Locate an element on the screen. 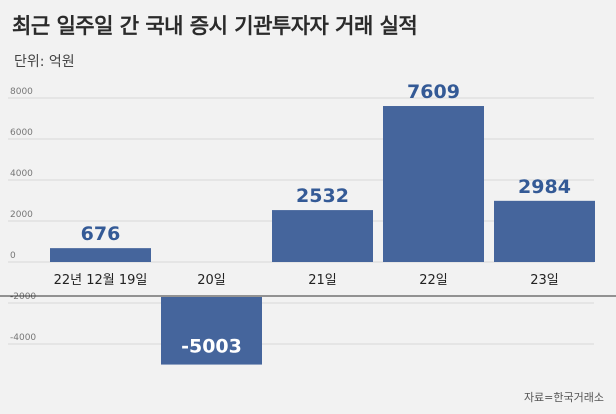 Image resolution: width=616 pixels, height=414 pixels. value-label: -5003 is located at coordinates (211, 347).